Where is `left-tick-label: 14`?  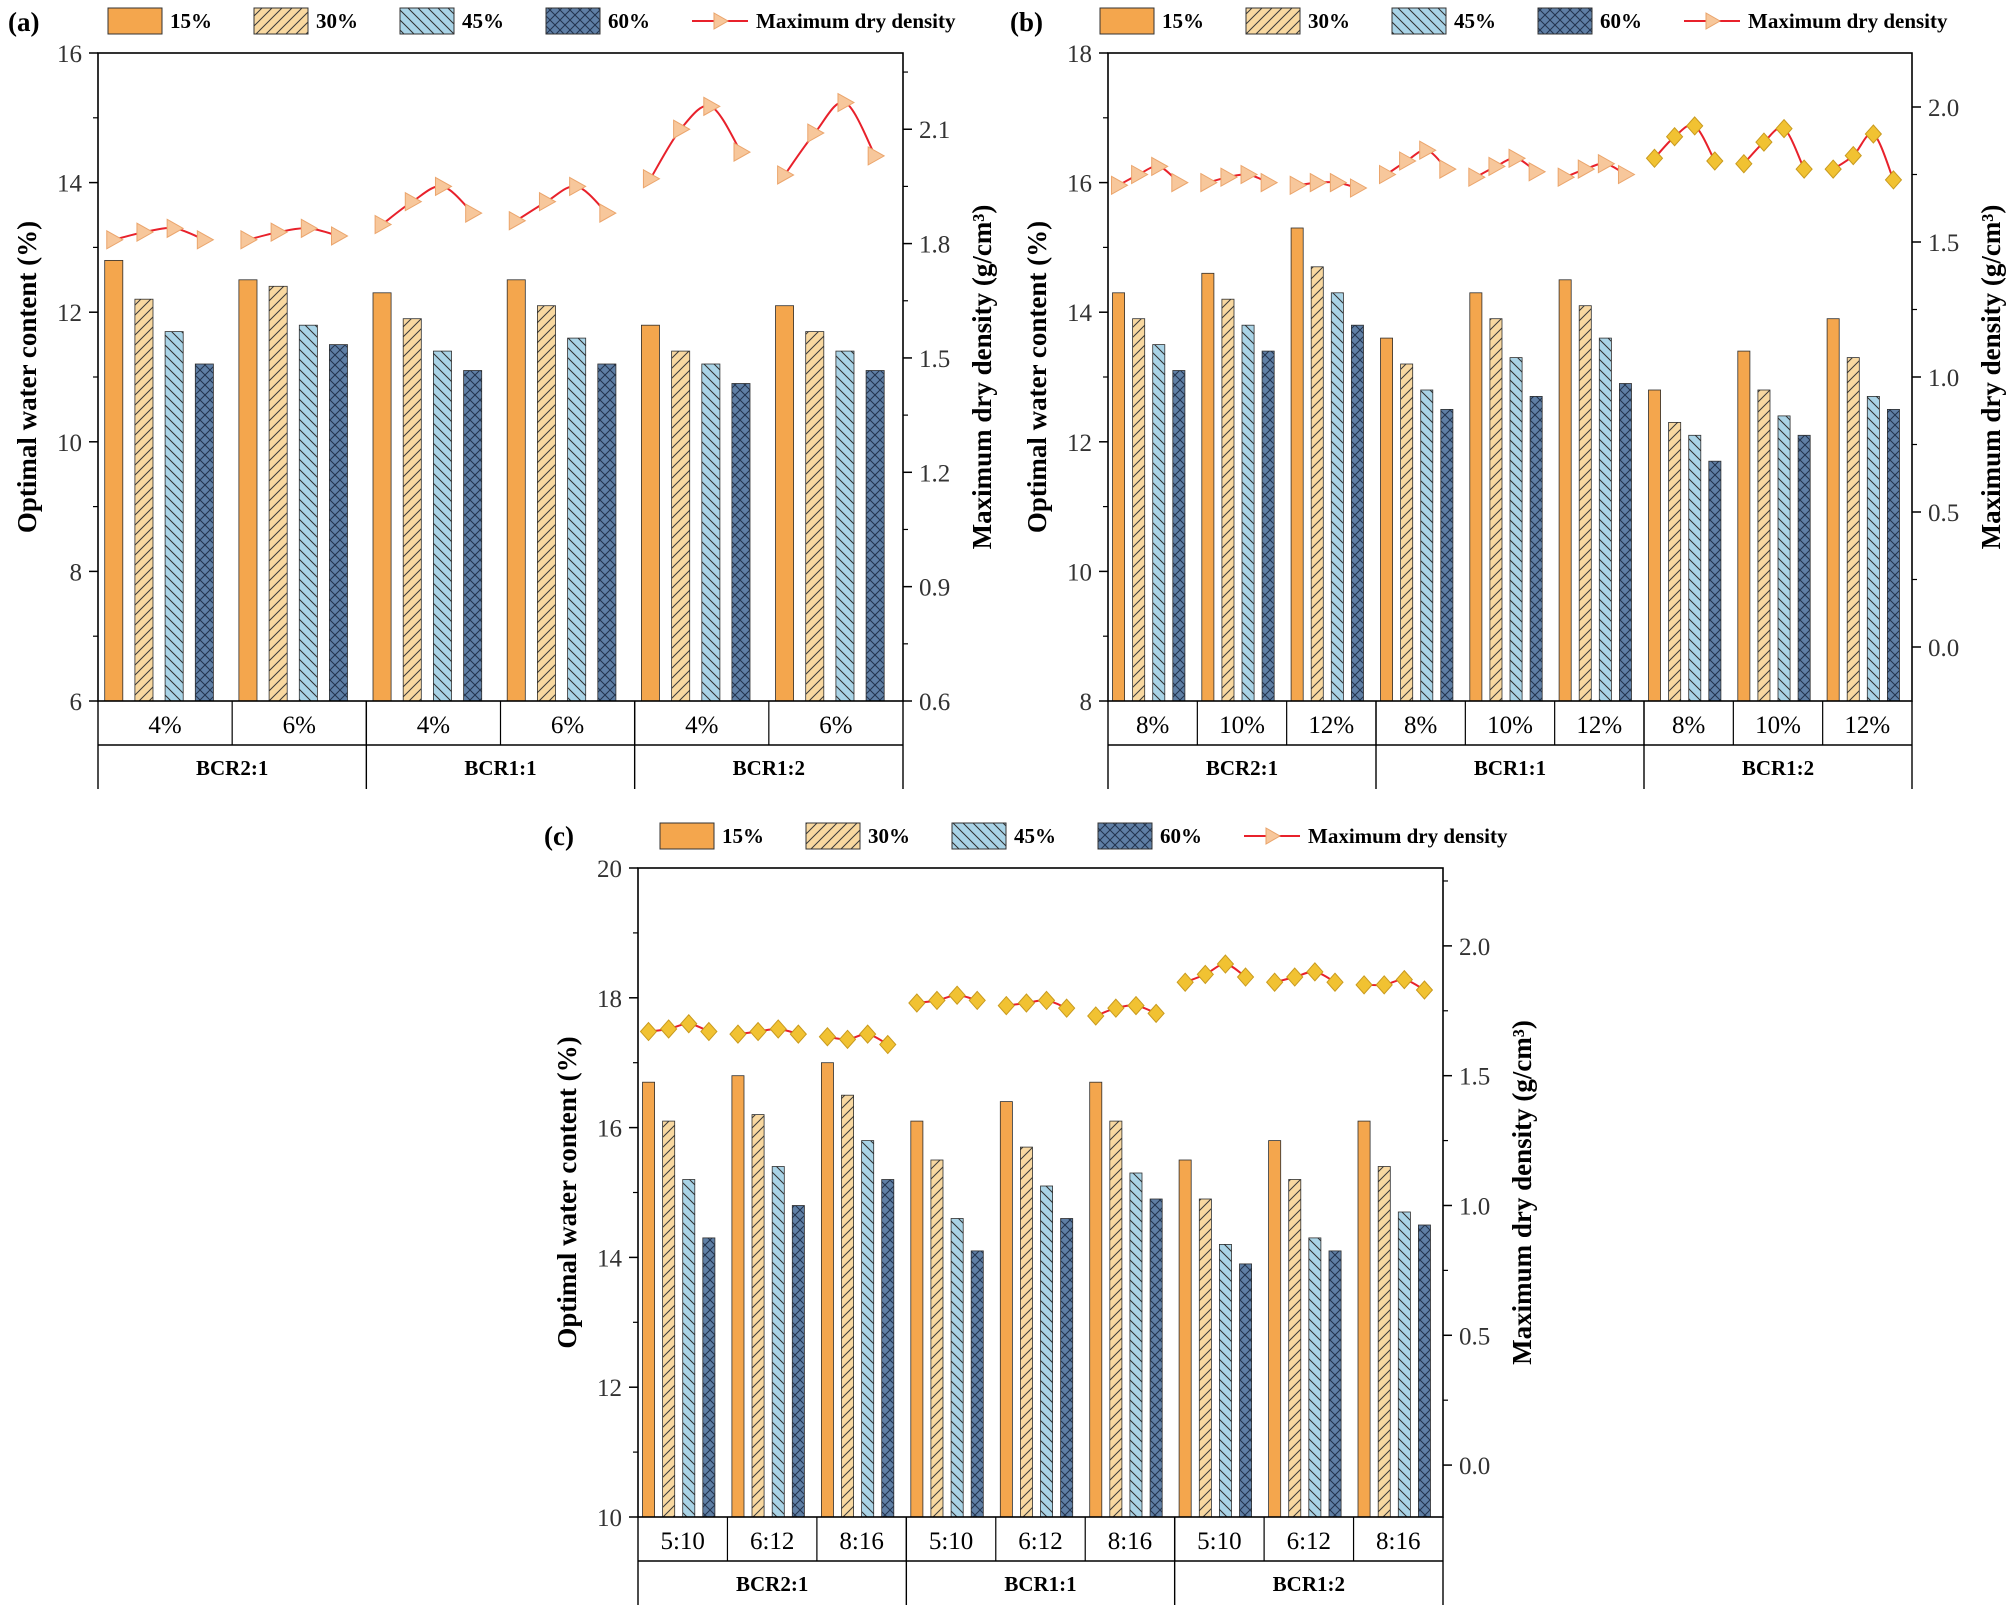 left-tick-label: 14 is located at coordinates (610, 1258).